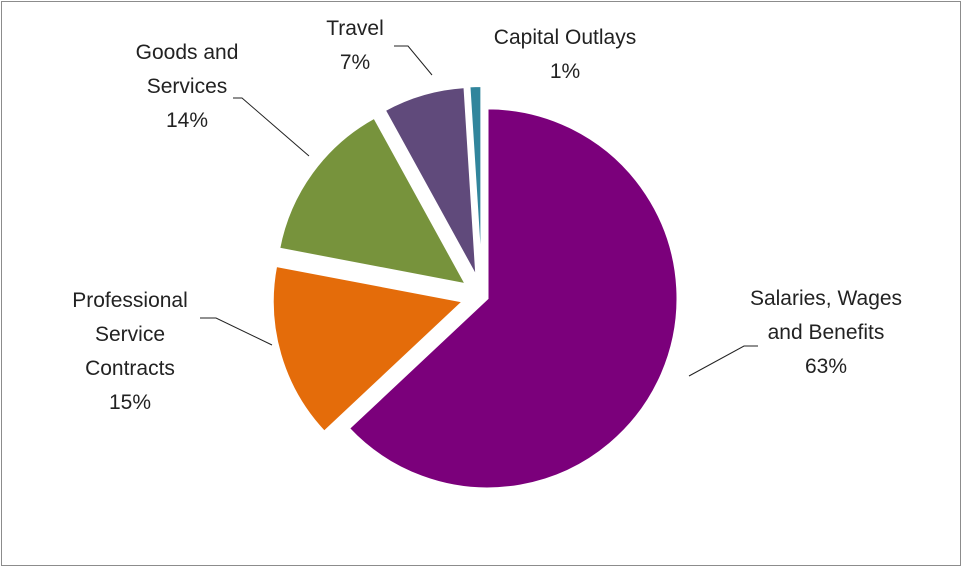 This screenshot has height=569, width=964. I want to click on slice-data-label: Salaries, Wages and Benefits 63%, so click(826, 332).